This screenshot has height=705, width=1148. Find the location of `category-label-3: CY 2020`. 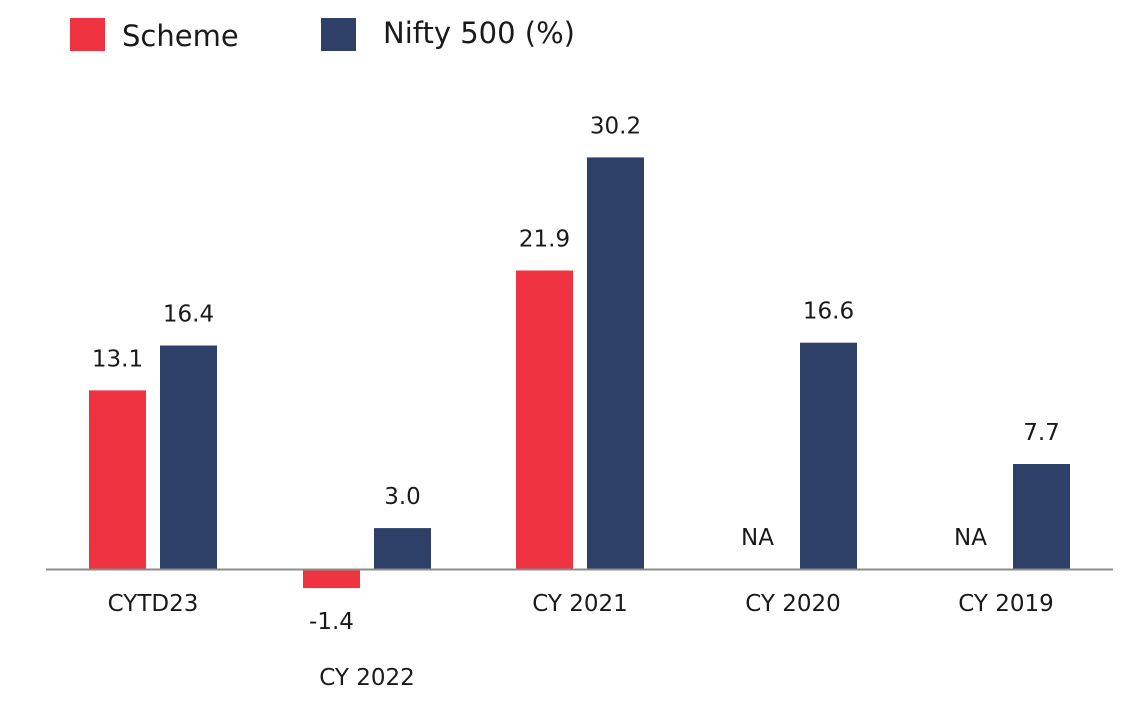

category-label-3: CY 2020 is located at coordinates (793, 604).